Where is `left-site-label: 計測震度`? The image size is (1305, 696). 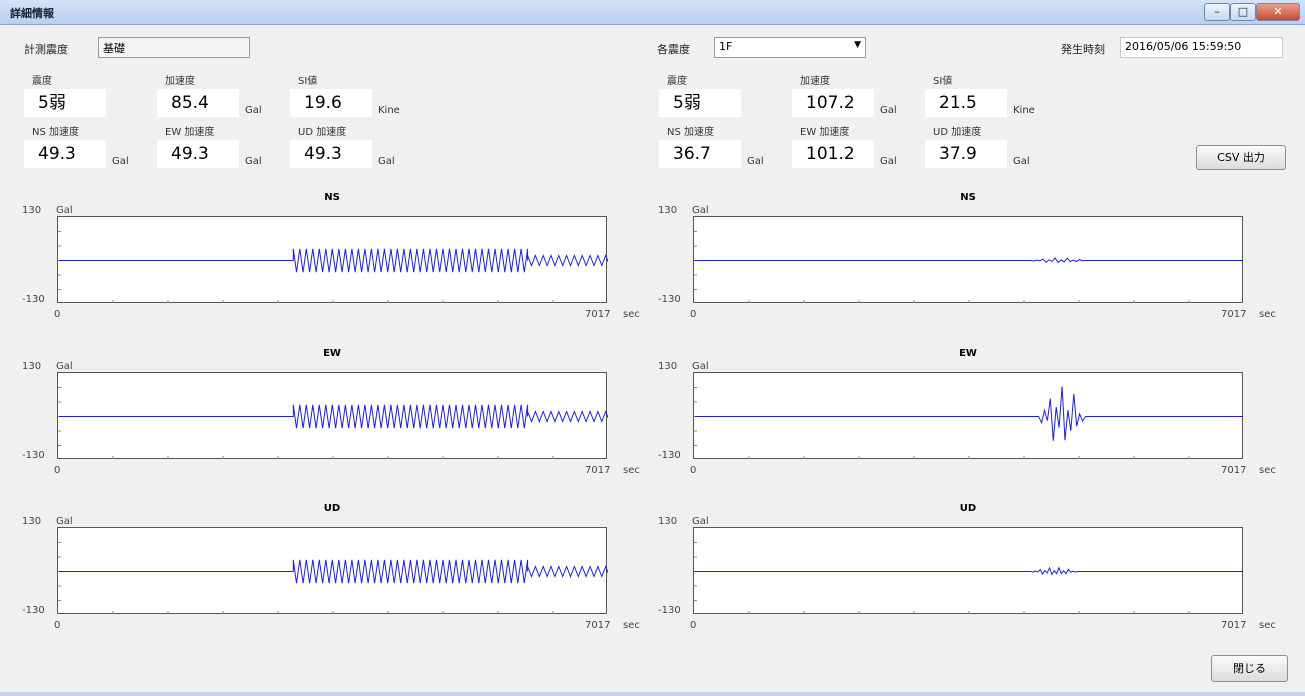
left-site-label: 計測震度 is located at coordinates (46, 49).